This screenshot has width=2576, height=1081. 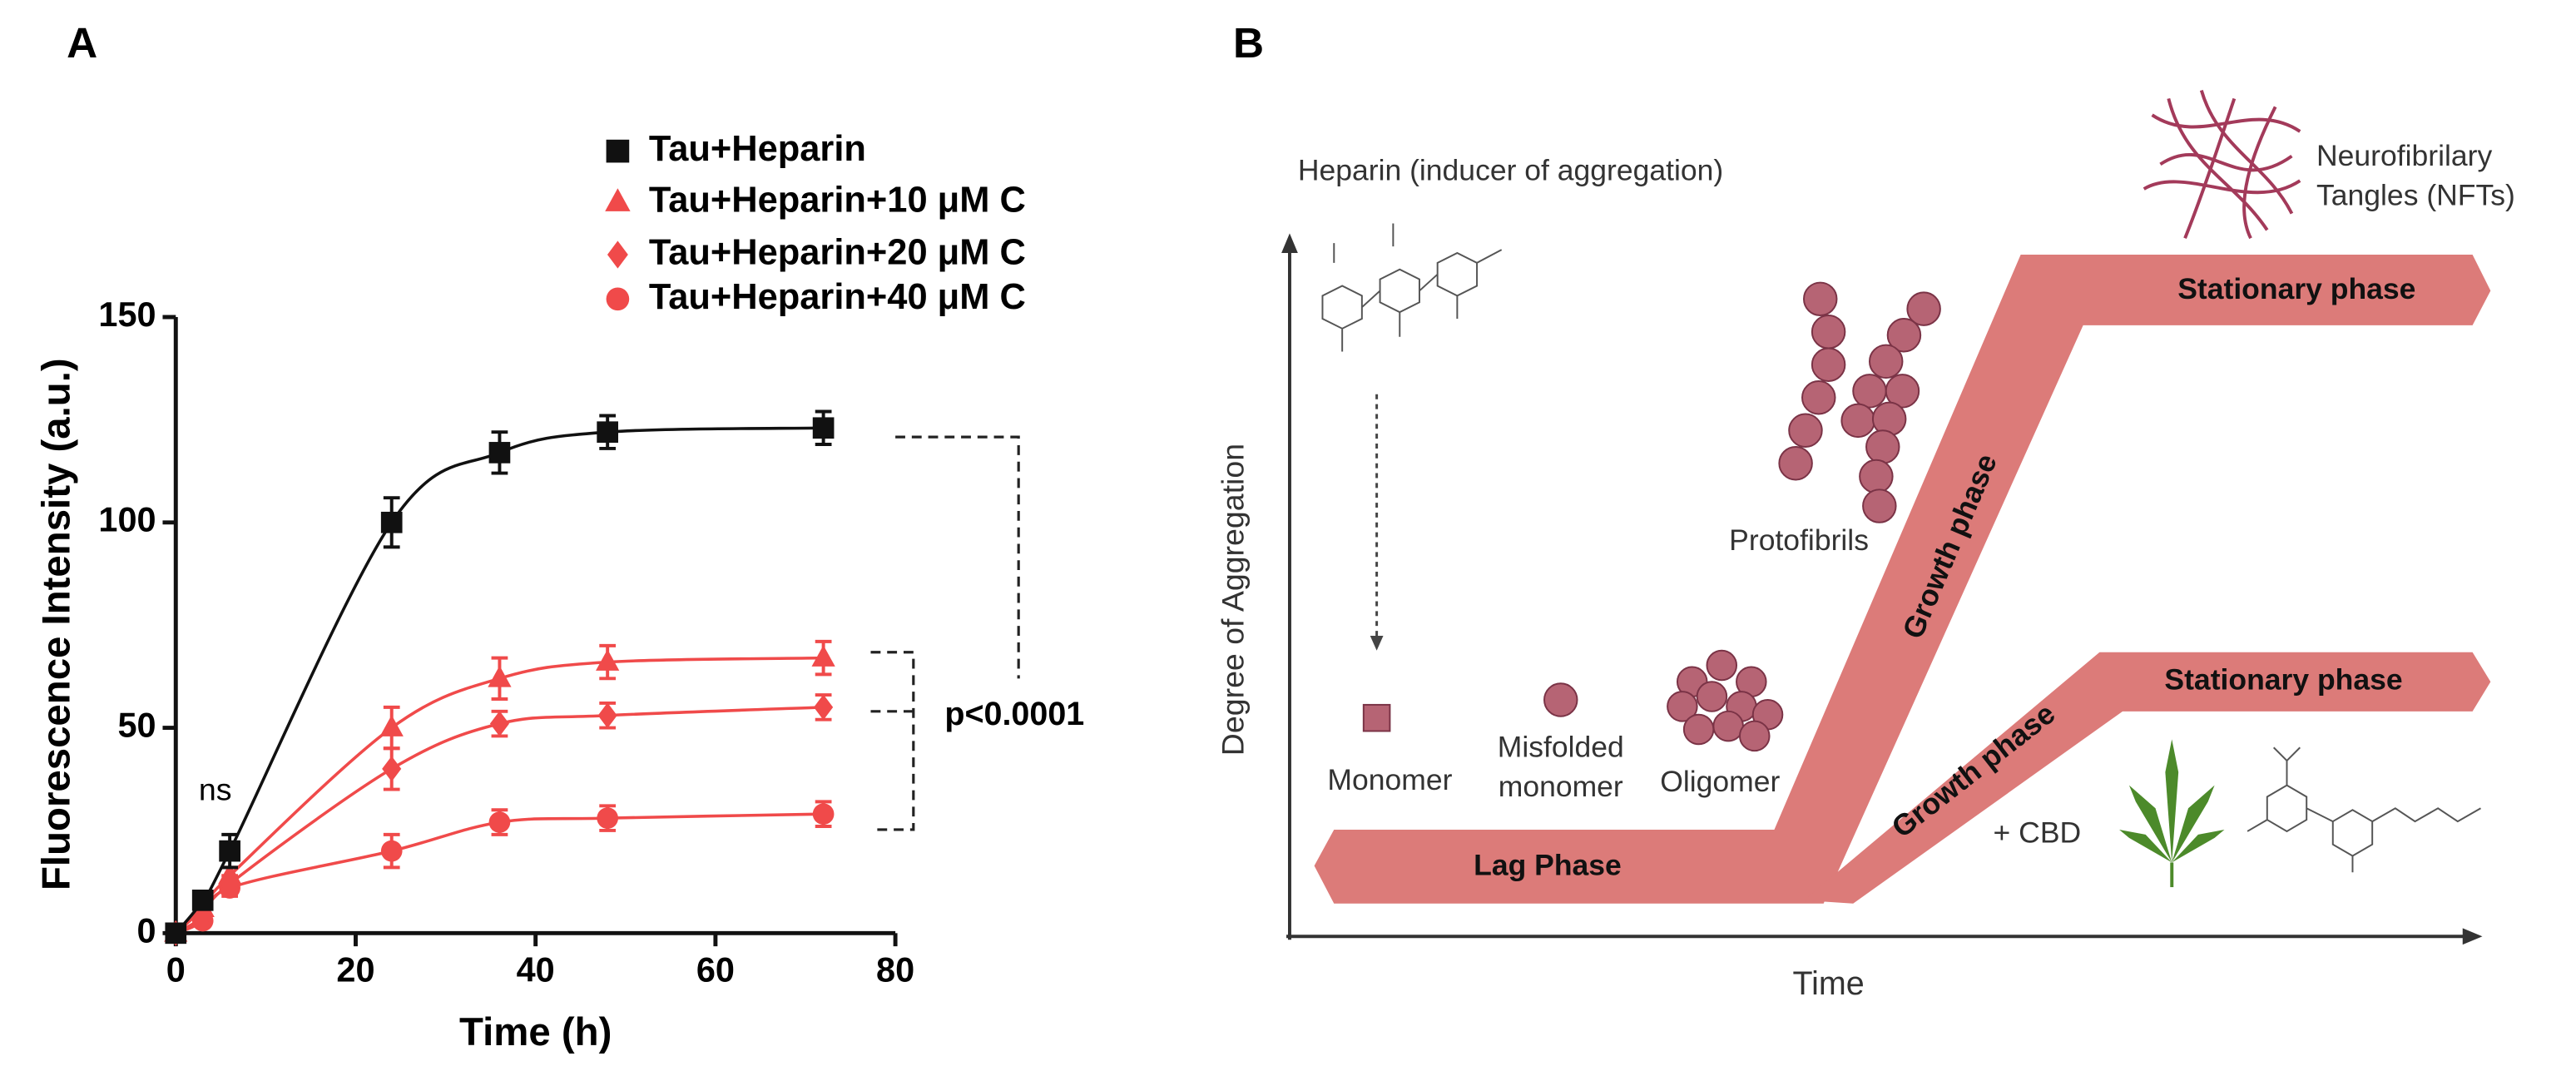 What do you see at coordinates (1720, 782) in the screenshot?
I see `diagram-label: Oligomer` at bounding box center [1720, 782].